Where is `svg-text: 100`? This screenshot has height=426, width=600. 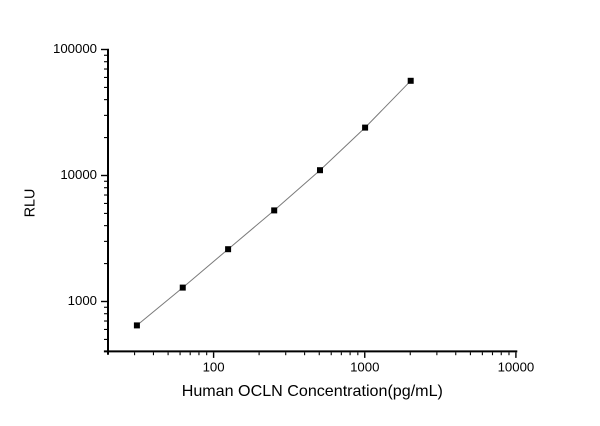
svg-text: 100 is located at coordinates (214, 367).